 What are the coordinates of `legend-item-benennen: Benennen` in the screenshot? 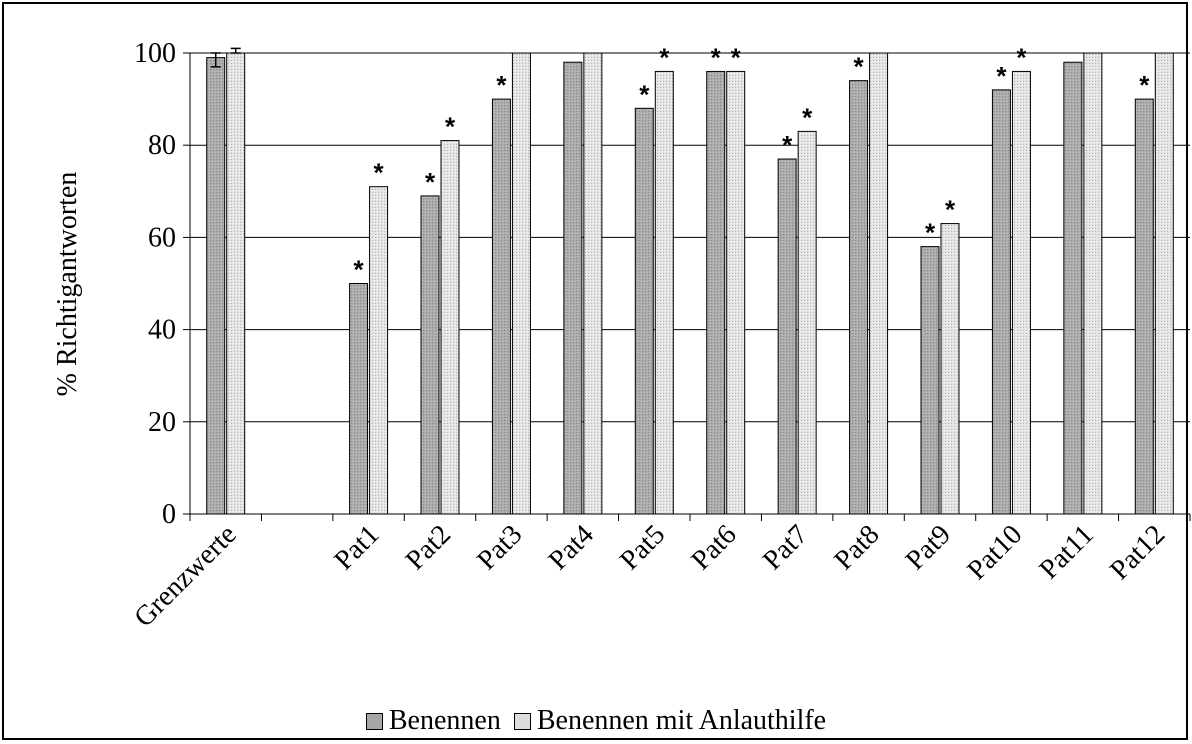 It's located at (433, 721).